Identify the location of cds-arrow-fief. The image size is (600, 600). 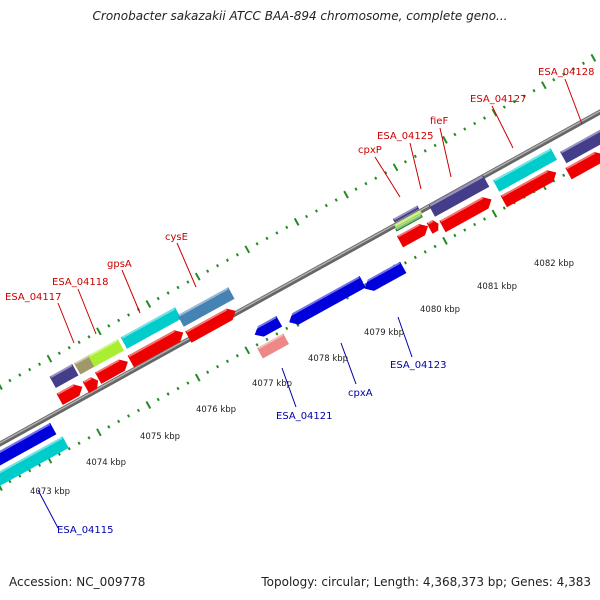
(465, 215).